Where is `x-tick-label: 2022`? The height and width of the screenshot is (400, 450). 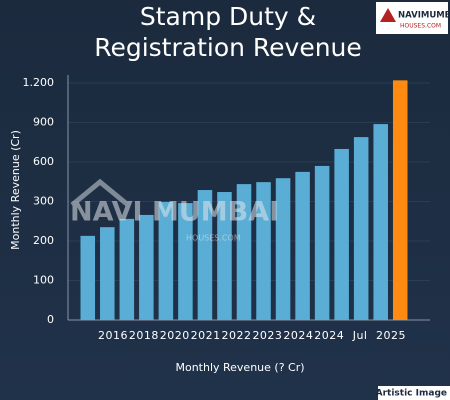
x-tick-label: 2022 is located at coordinates (237, 335).